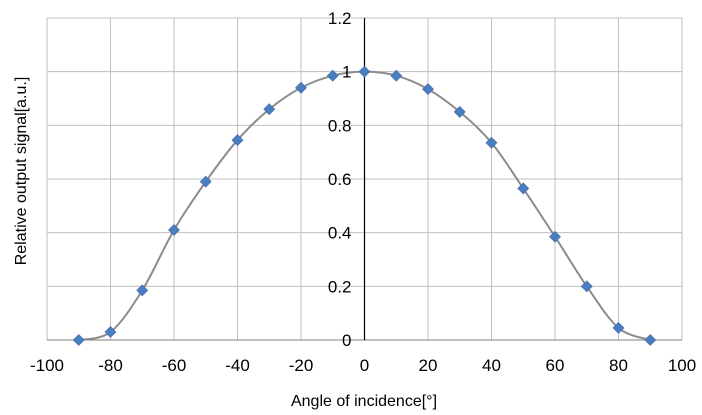 The height and width of the screenshot is (415, 702). What do you see at coordinates (340, 125) in the screenshot?
I see `y-tick-label: 0.8` at bounding box center [340, 125].